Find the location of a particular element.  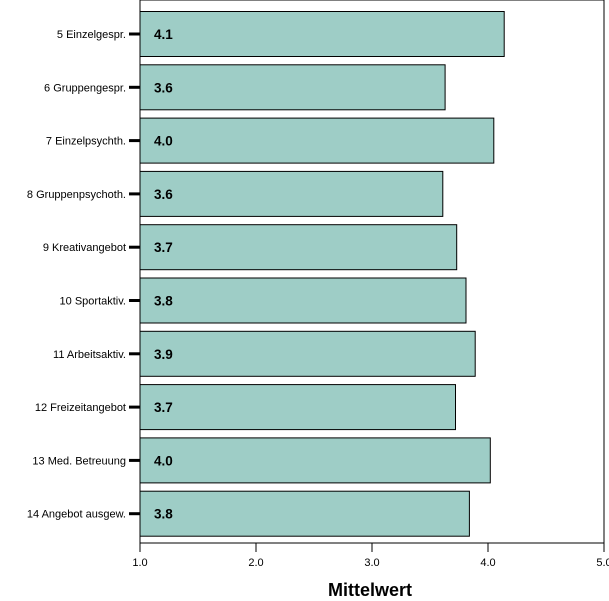

x-tick-label: 1.0 is located at coordinates (139, 563).